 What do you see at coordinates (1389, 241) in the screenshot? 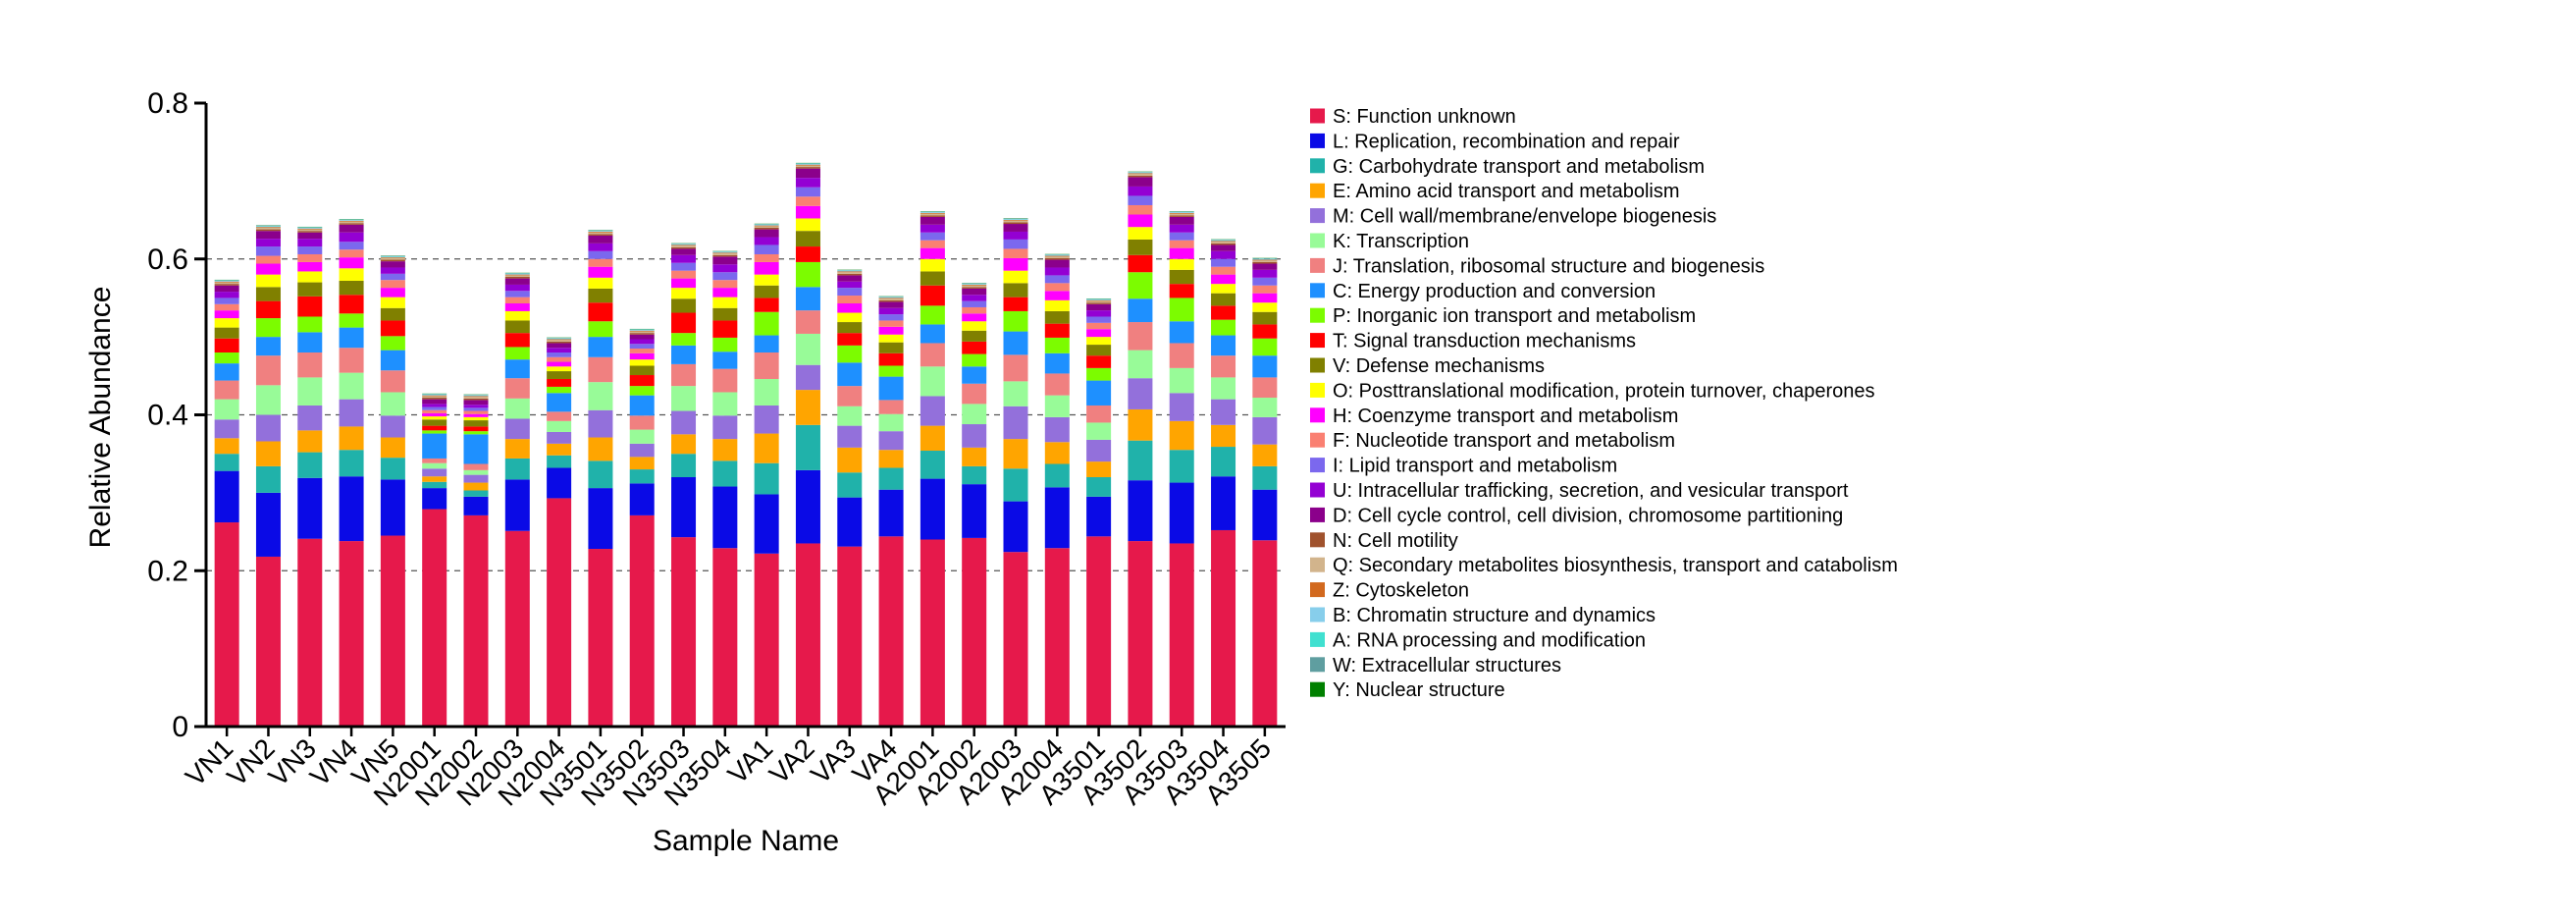
I see `legend-item: K: Transcription` at bounding box center [1389, 241].